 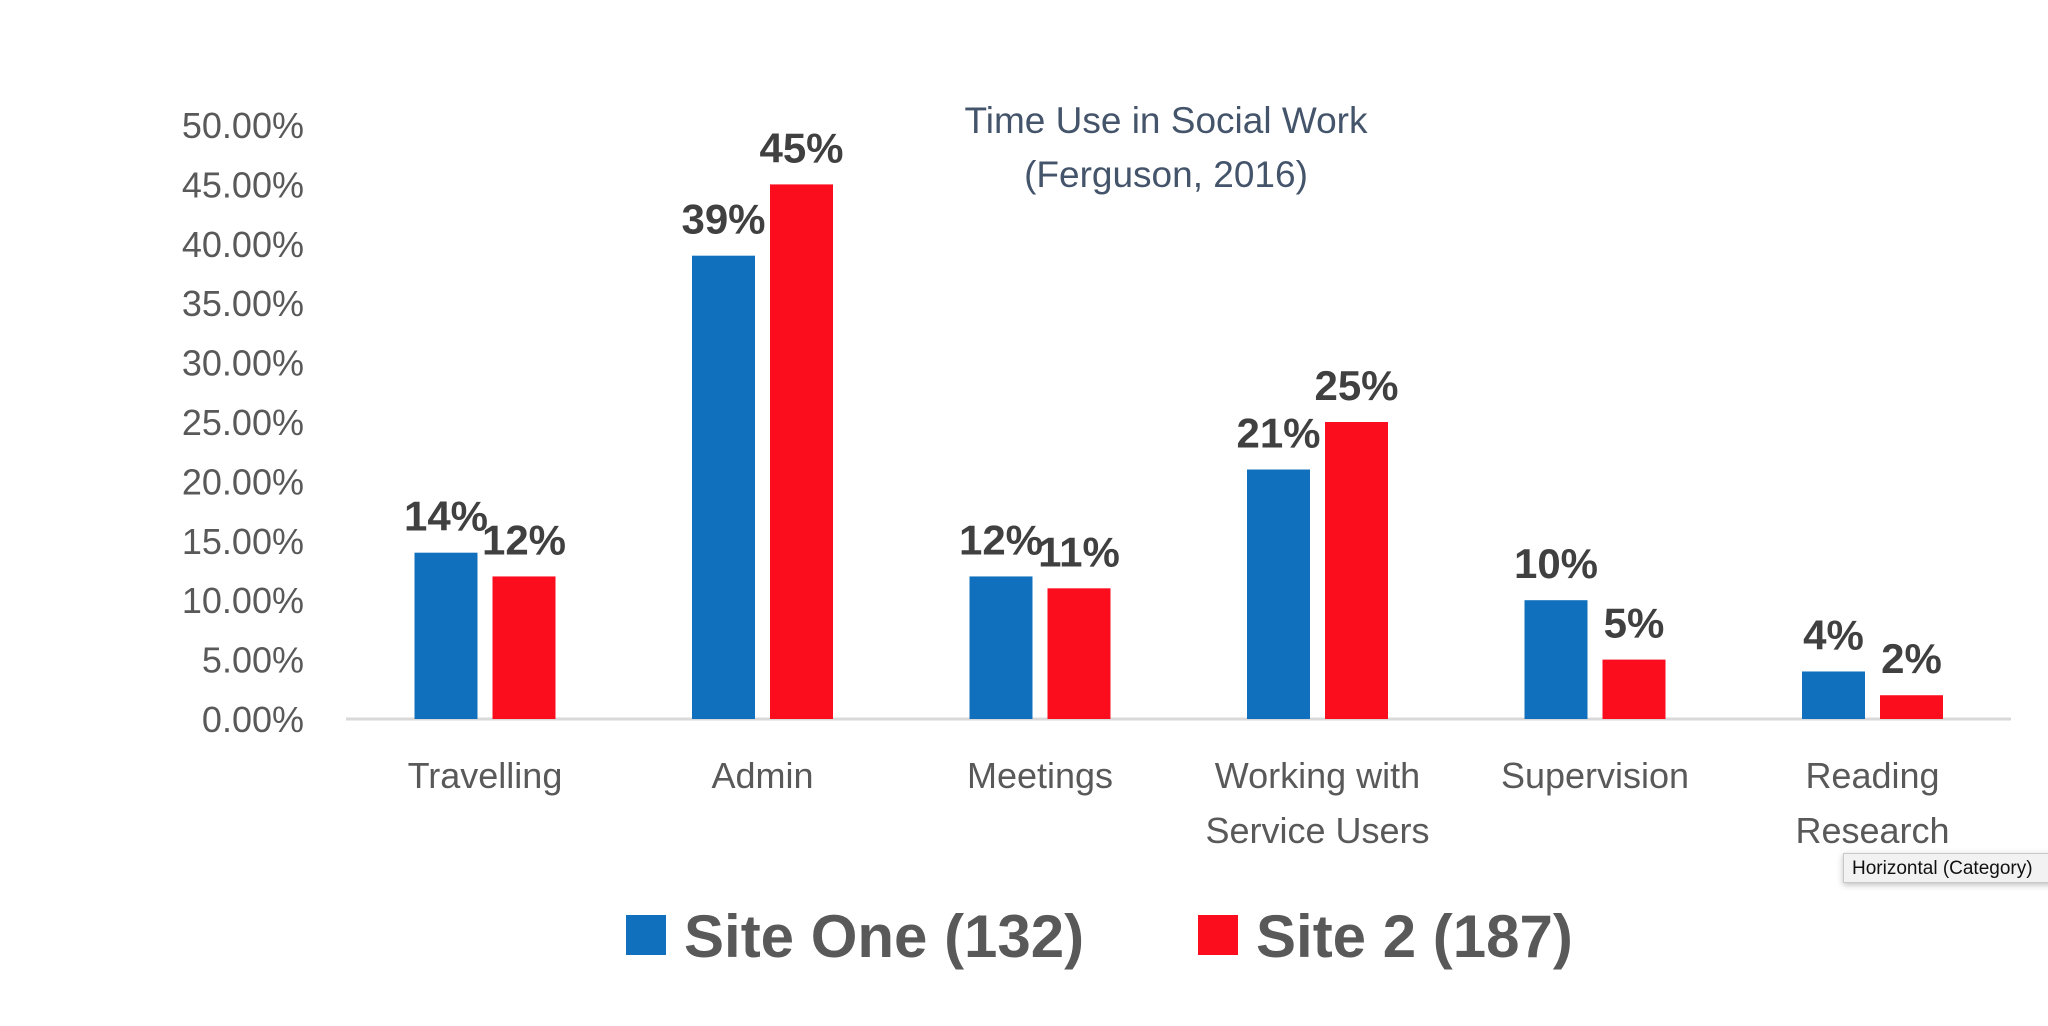 What do you see at coordinates (1556, 563) in the screenshot?
I see `data-label: 10%` at bounding box center [1556, 563].